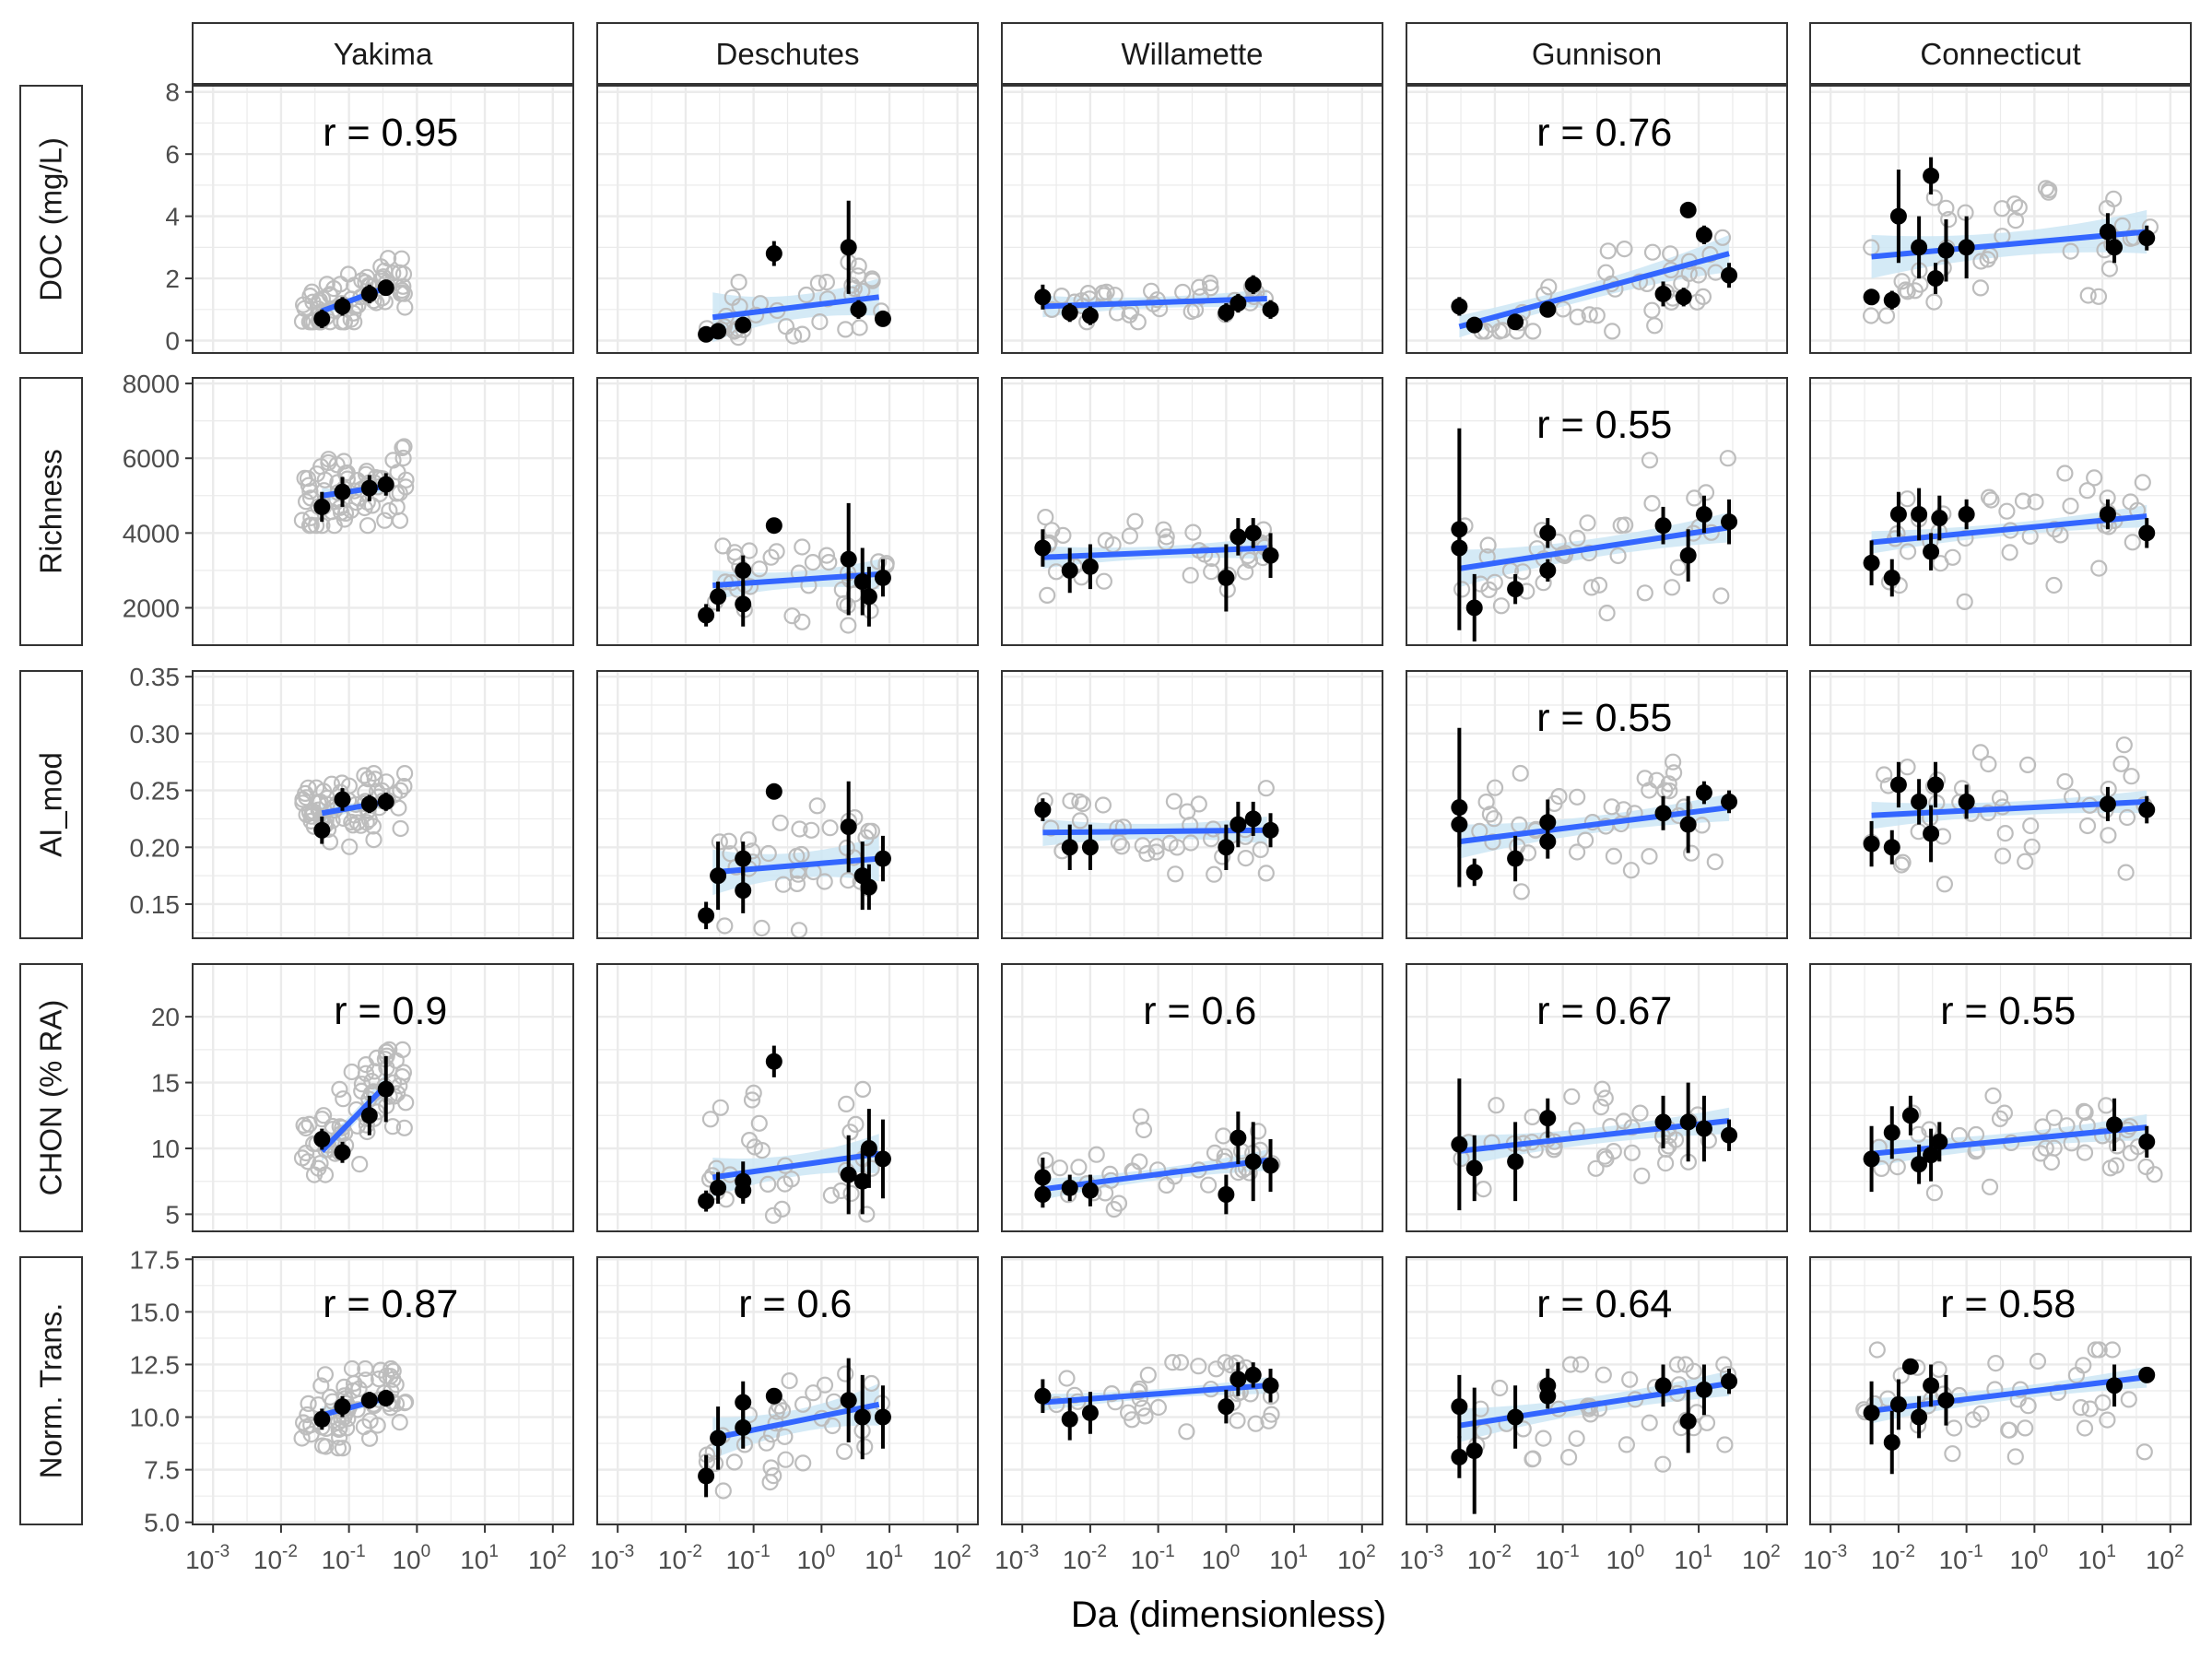 Image resolution: width=2212 pixels, height=1659 pixels. What do you see at coordinates (1228, 1614) in the screenshot?
I see `x-axis-title: Da (dimensionless)` at bounding box center [1228, 1614].